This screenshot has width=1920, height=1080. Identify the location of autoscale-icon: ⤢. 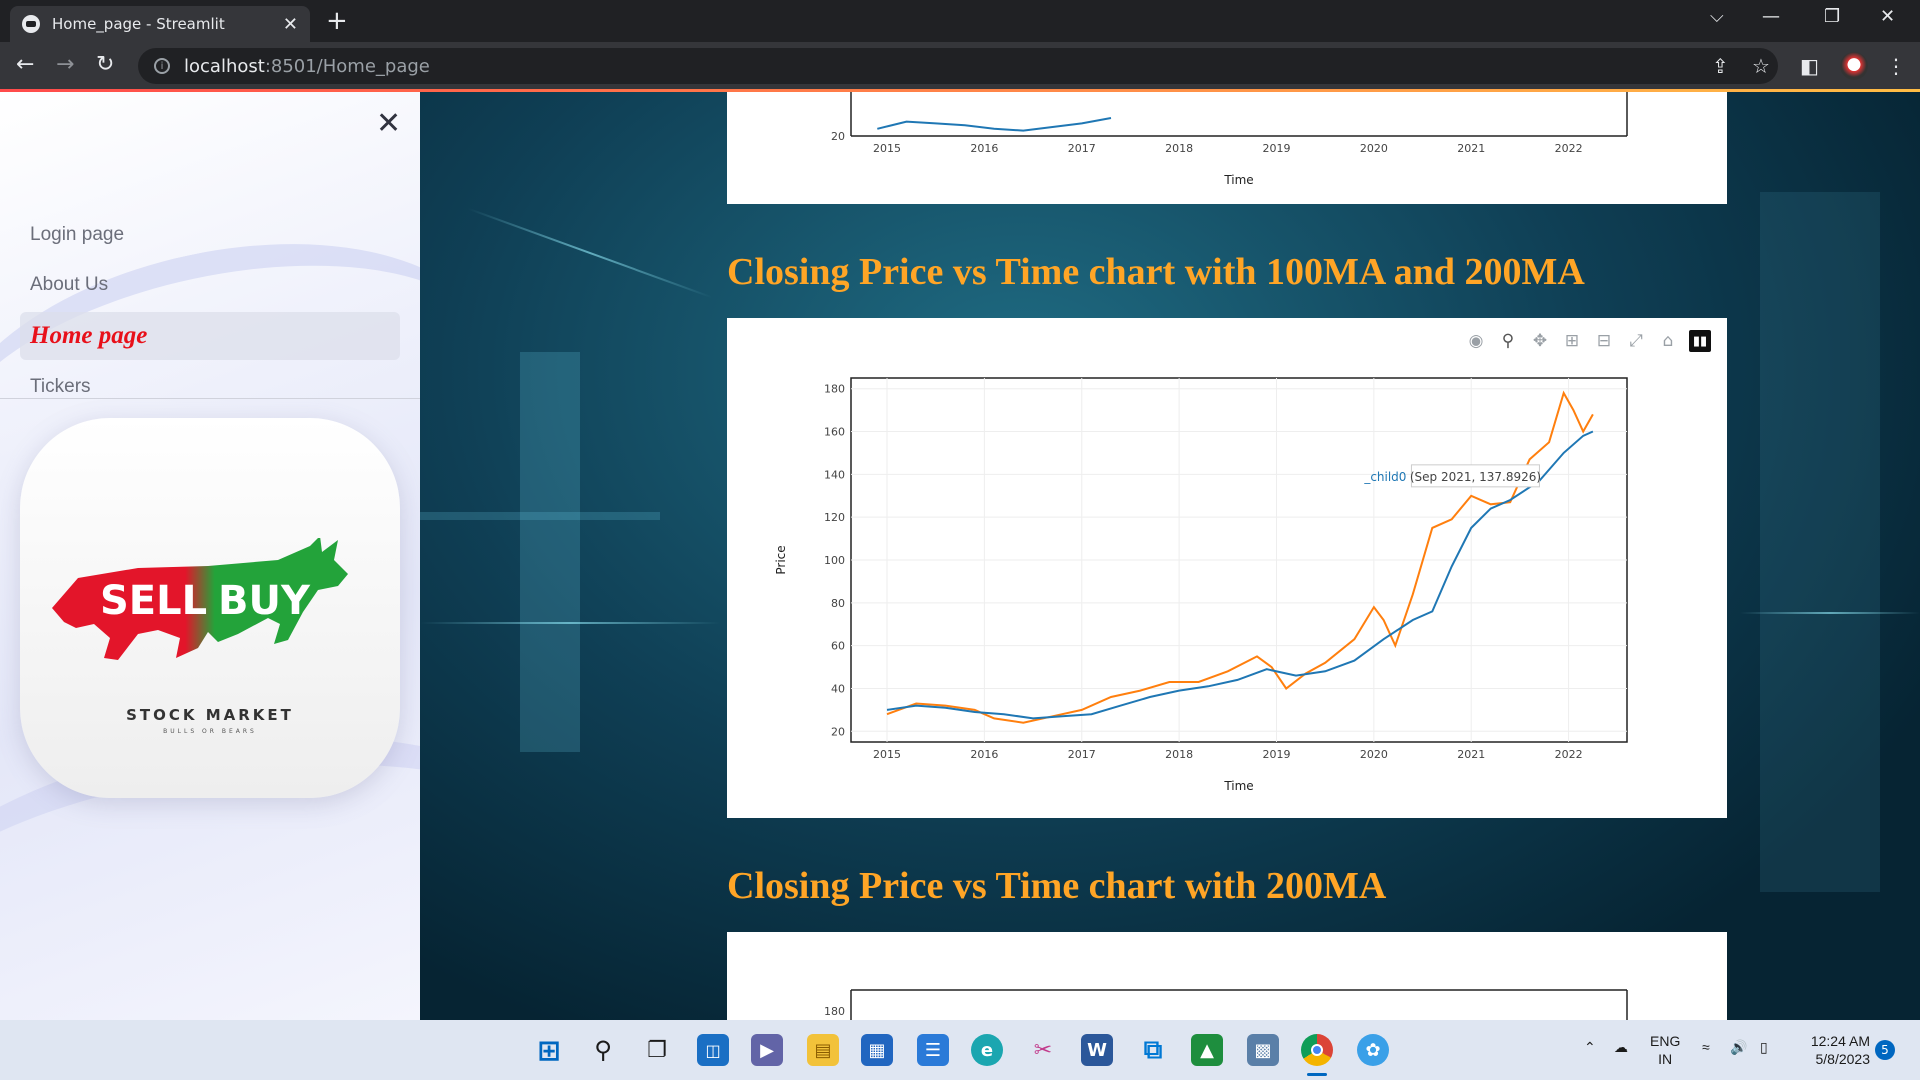
(1636, 341).